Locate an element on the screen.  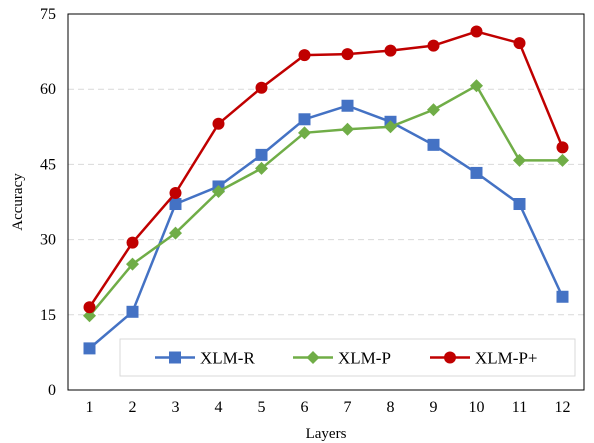
x-tick-label: 5 is located at coordinates (262, 407).